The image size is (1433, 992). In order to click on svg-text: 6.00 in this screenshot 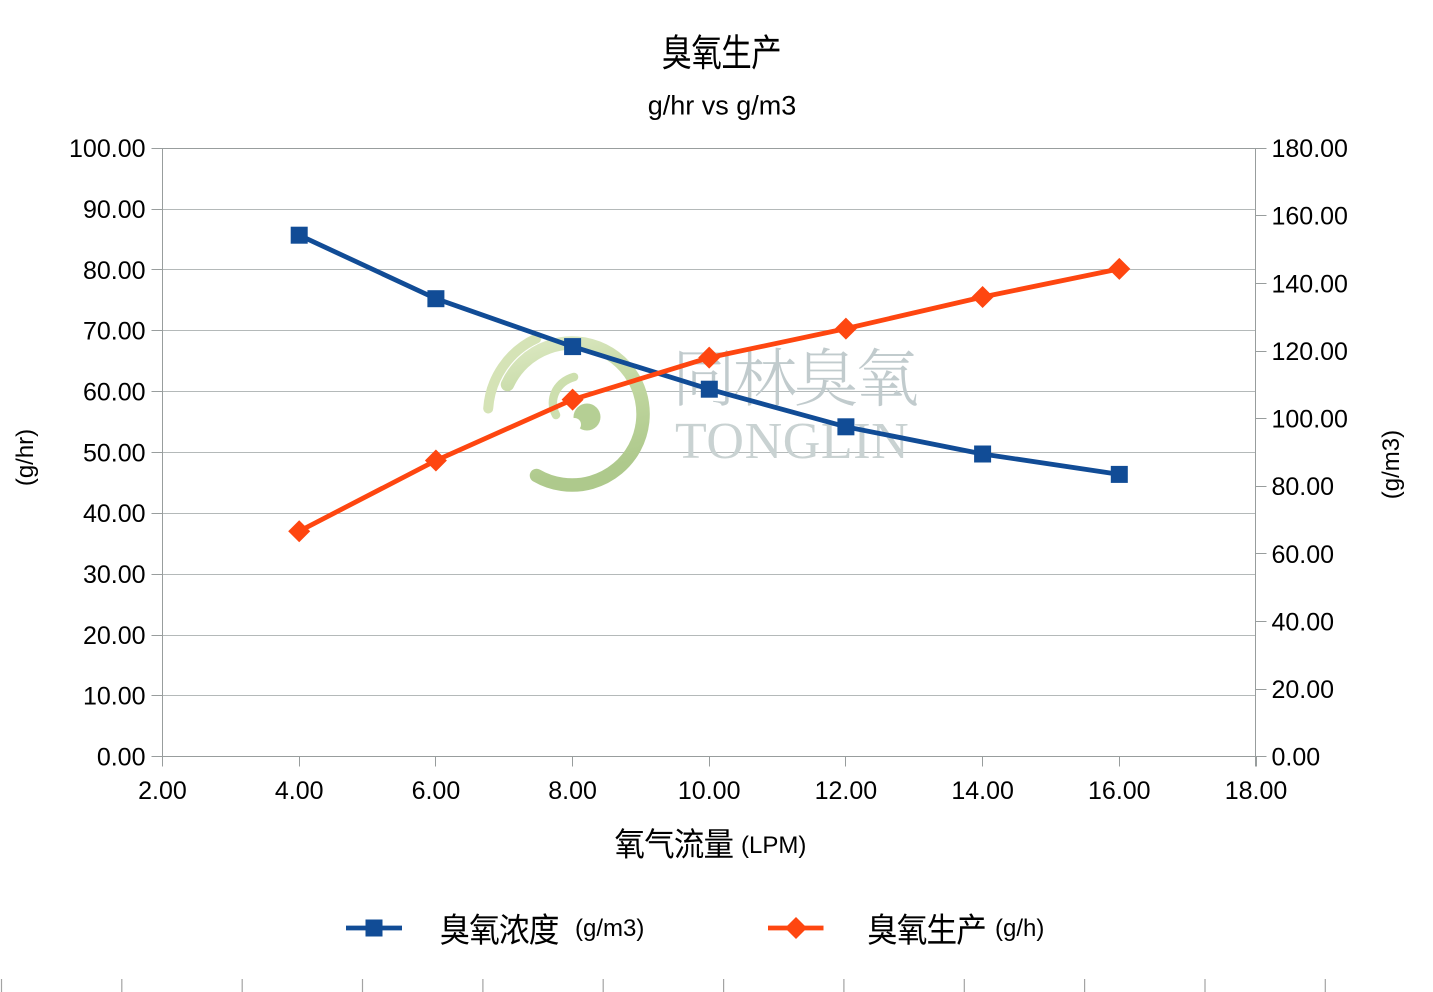, I will do `click(436, 791)`.